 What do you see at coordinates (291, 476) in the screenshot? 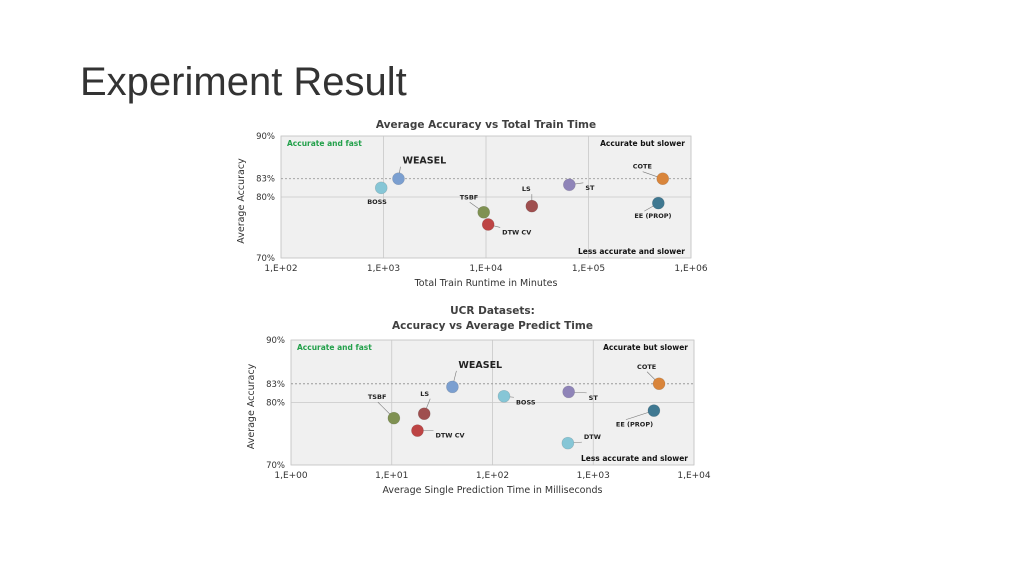
I see `x-tick-label: 1,E+00` at bounding box center [291, 476].